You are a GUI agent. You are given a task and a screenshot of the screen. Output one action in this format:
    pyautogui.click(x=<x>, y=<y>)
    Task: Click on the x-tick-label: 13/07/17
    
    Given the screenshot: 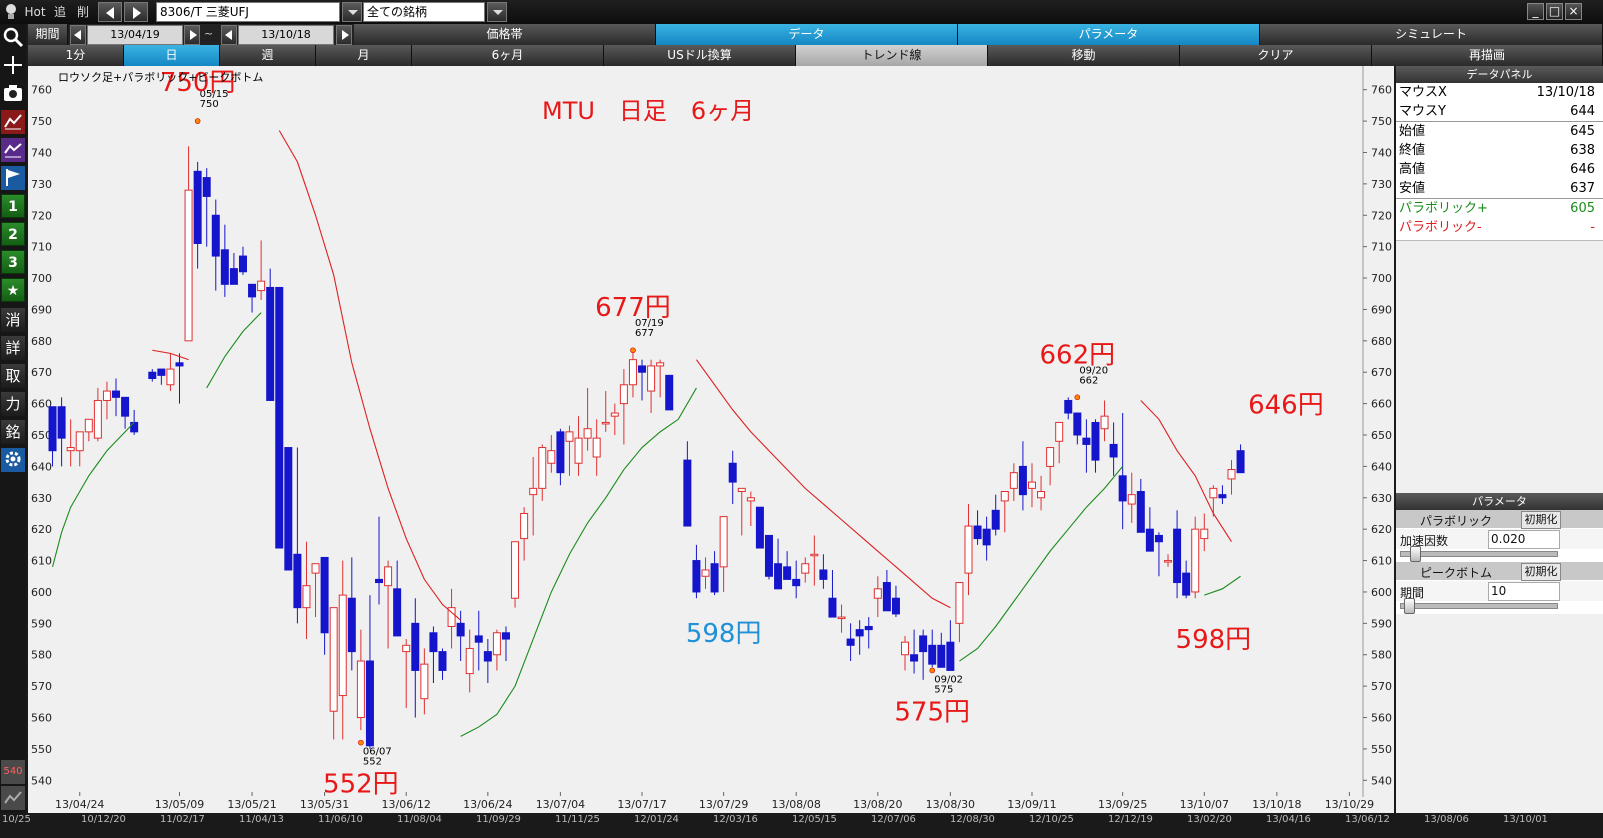 What is the action you would take?
    pyautogui.click(x=642, y=804)
    